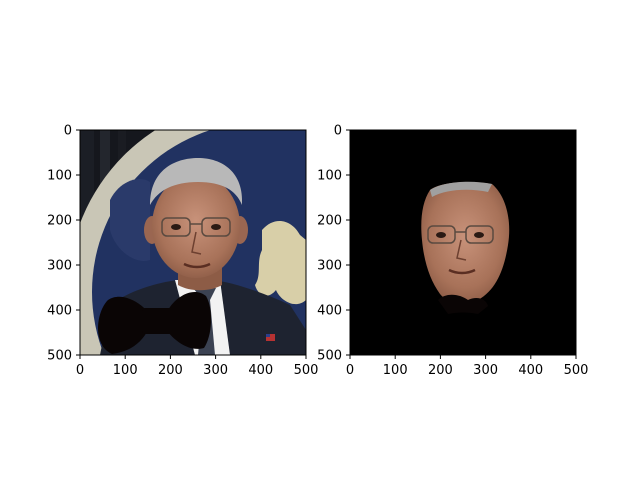  Describe the element at coordinates (467, 366) in the screenshot. I see `right-x-ticks: 0 100 200 300 400 500` at that location.